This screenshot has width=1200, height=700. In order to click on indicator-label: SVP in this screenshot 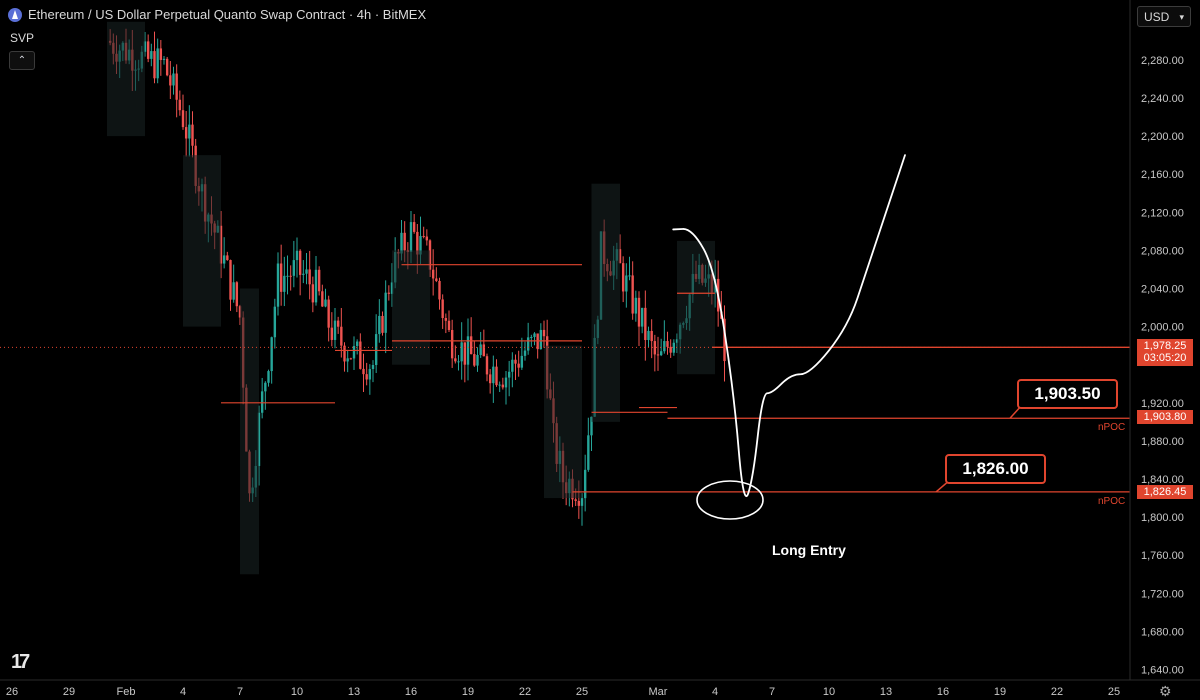, I will do `click(22, 38)`.